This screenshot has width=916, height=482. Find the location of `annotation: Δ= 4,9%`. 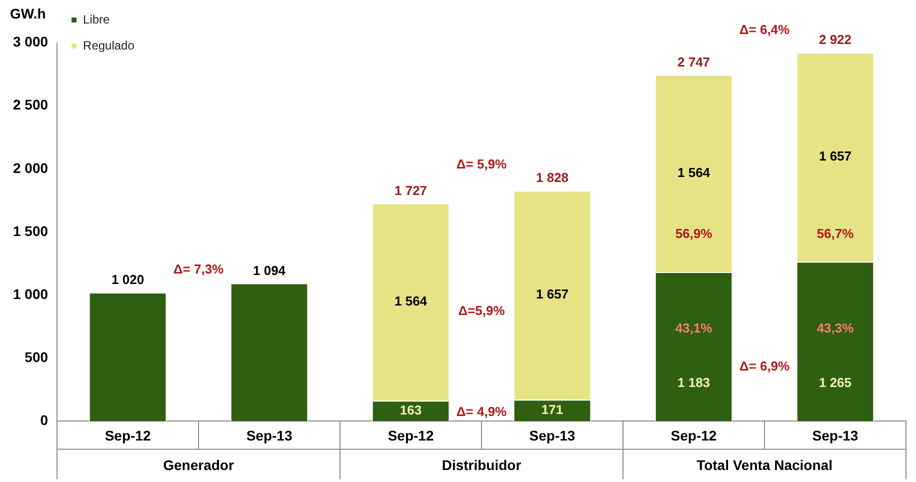

annotation: Δ= 4,9% is located at coordinates (482, 411).